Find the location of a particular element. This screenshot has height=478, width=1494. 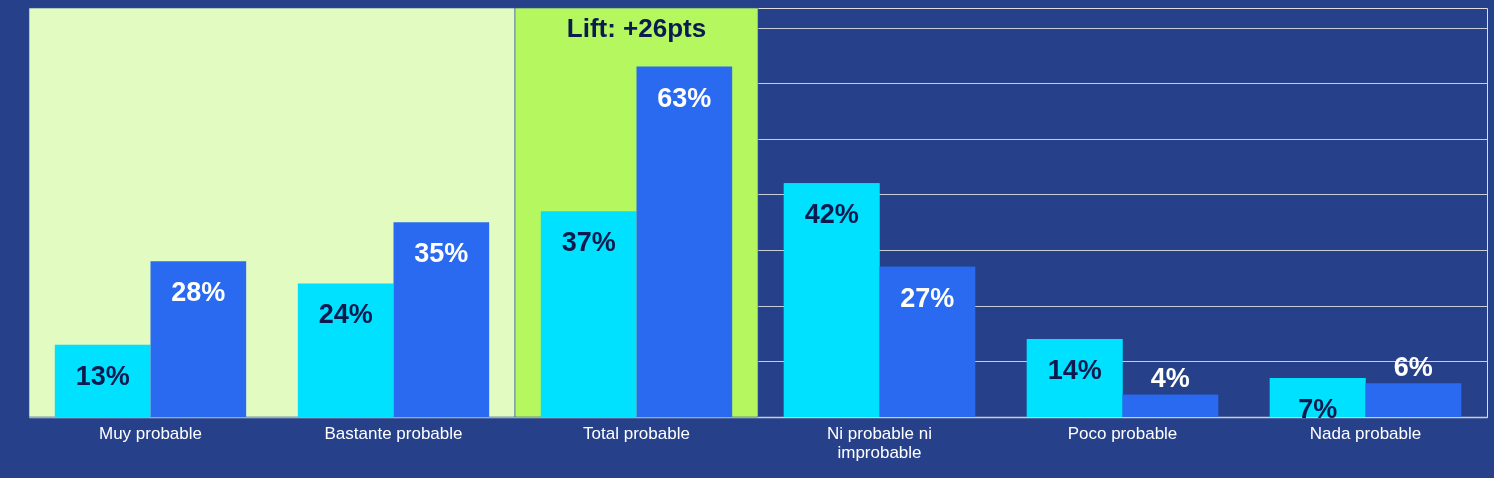

data-label: 27% is located at coordinates (927, 297).